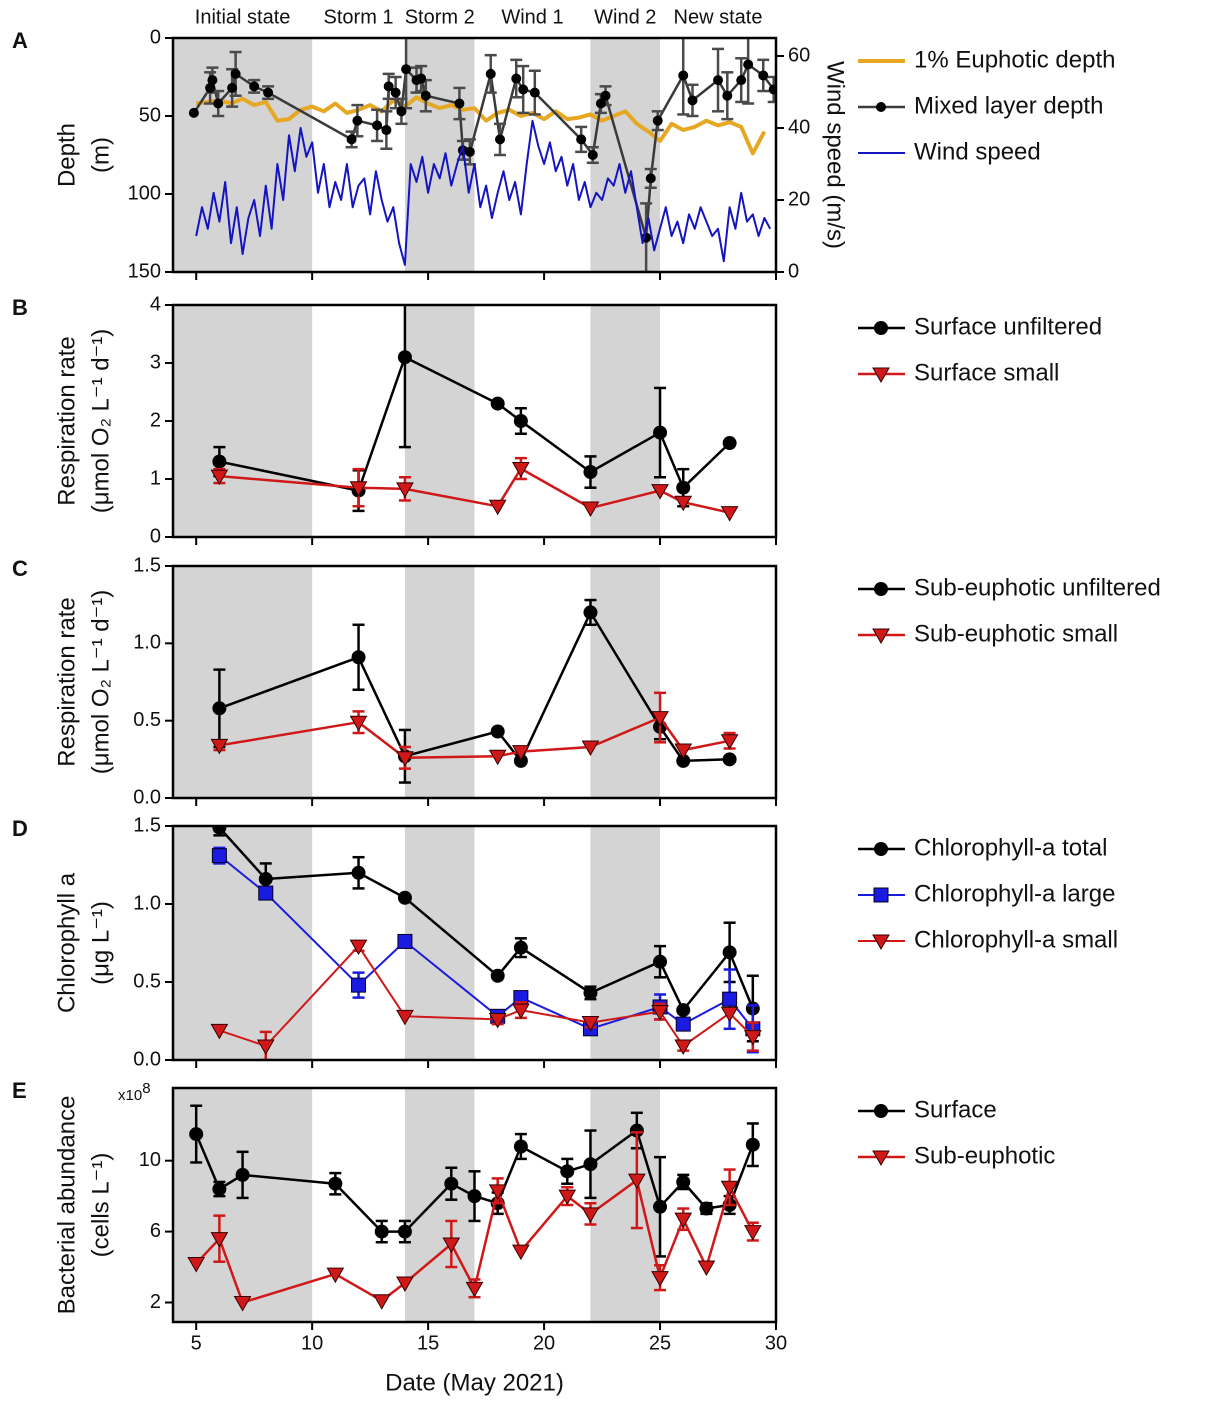 This screenshot has width=1216, height=1406. What do you see at coordinates (66, 681) in the screenshot?
I see `y-axis-label: Respiration rate` at bounding box center [66, 681].